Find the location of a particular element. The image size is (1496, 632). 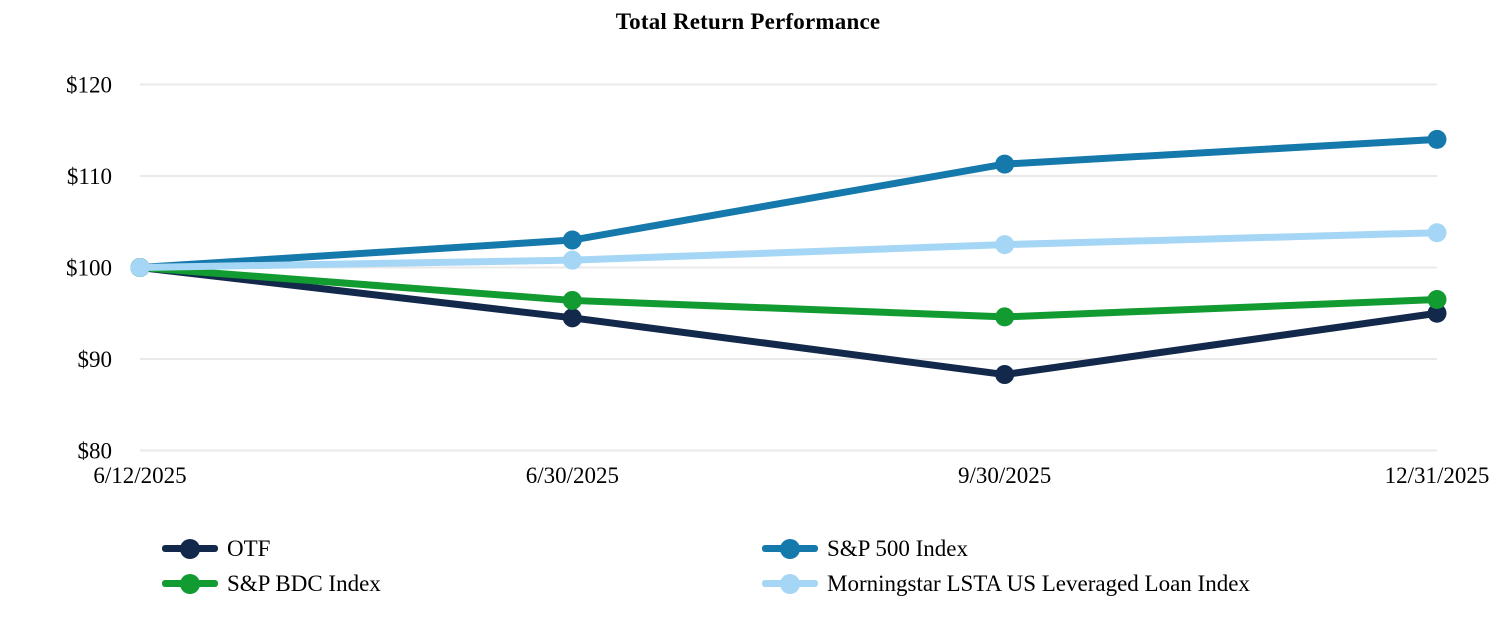

legend-item: Morningstar LSTA US Leveraged Loan Index is located at coordinates (1006, 583).